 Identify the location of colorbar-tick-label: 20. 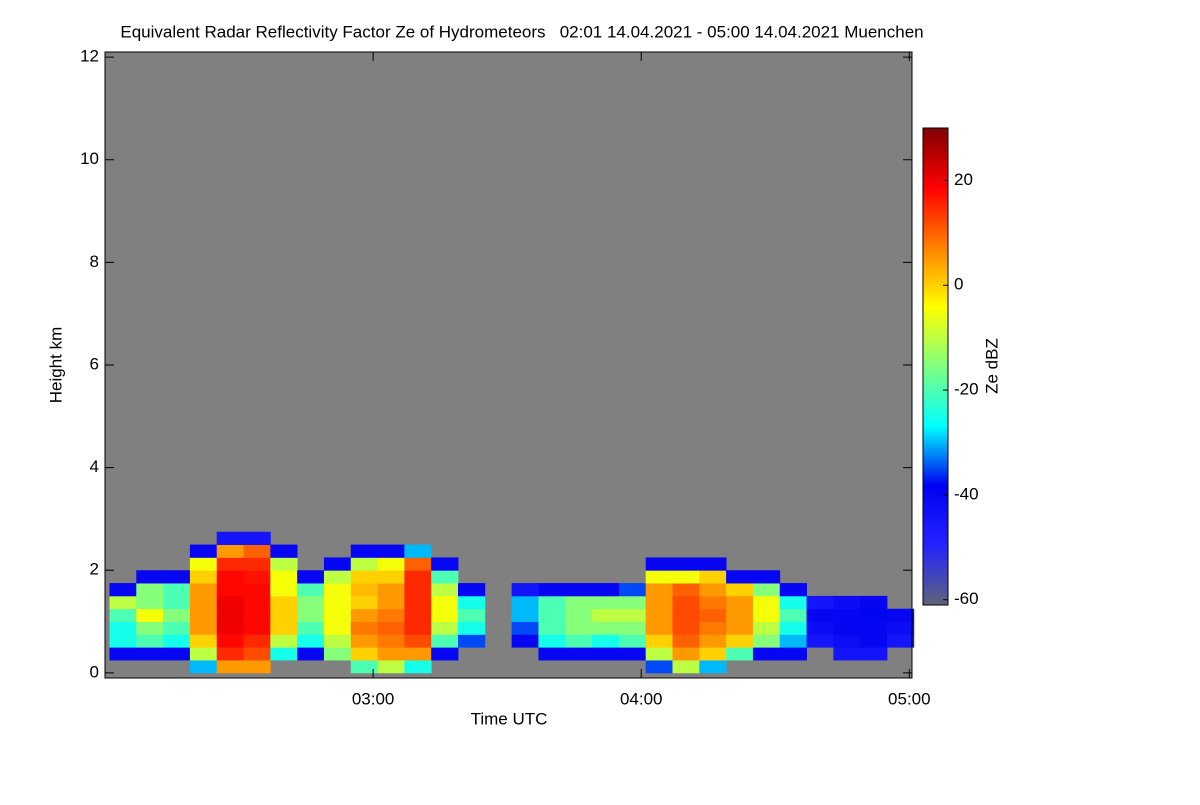
(963, 179).